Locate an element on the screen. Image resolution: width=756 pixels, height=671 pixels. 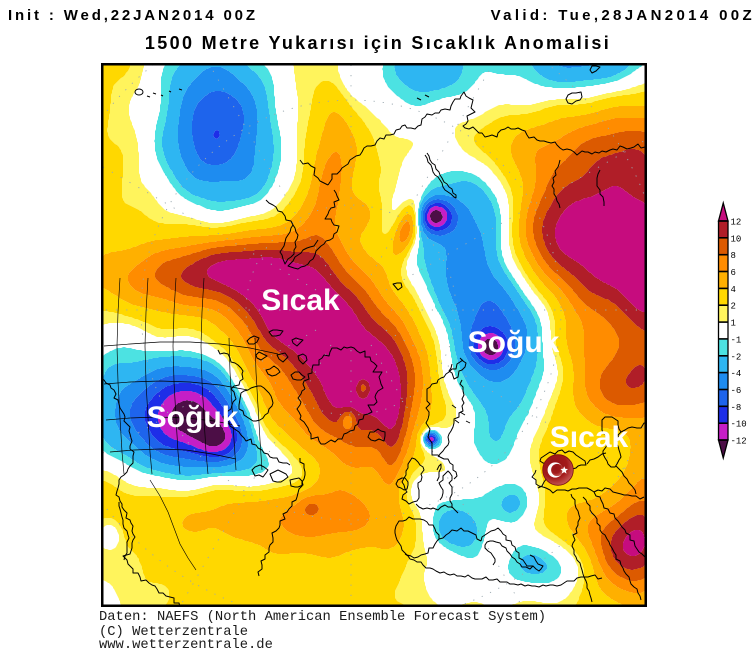
svg-text: 1 is located at coordinates (733, 324).